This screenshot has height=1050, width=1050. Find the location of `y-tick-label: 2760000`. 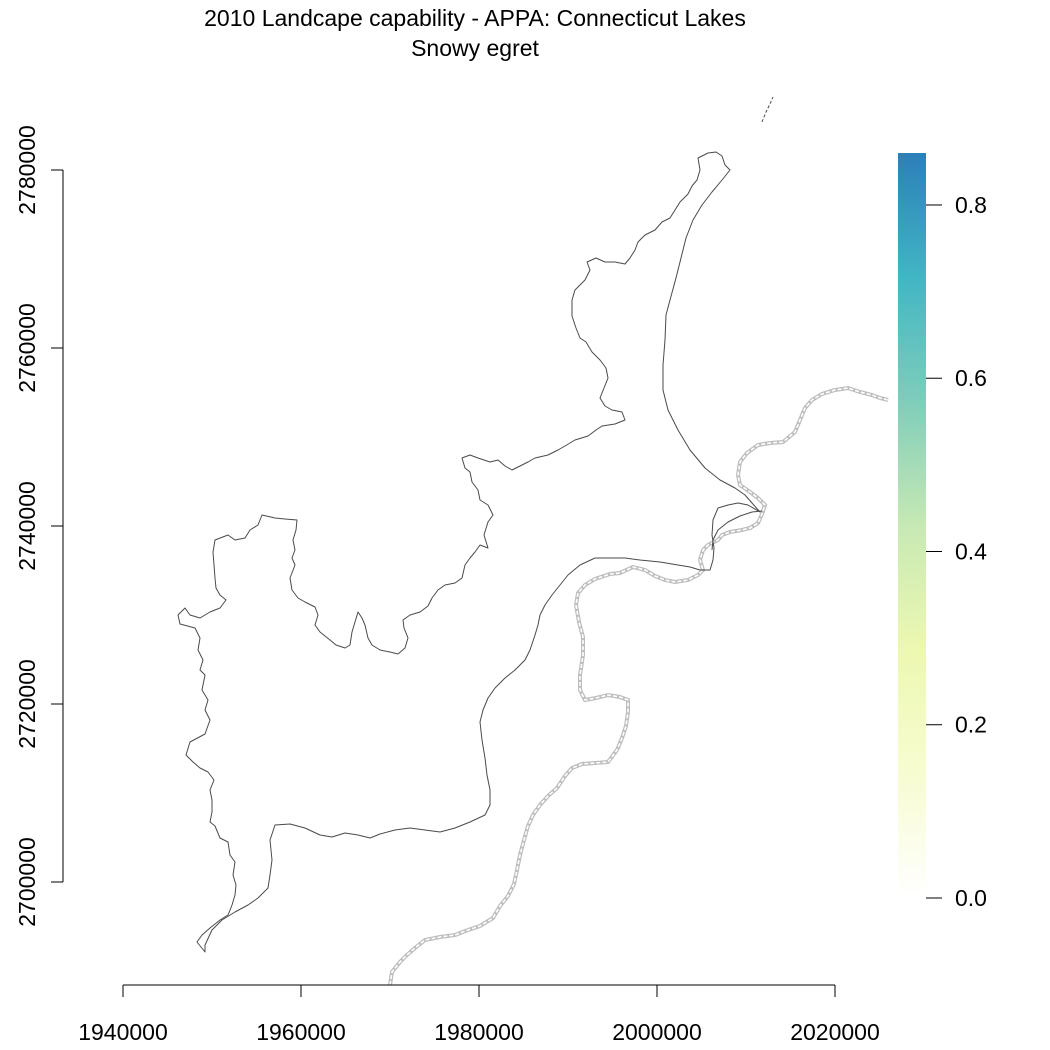

y-tick-label: 2760000 is located at coordinates (27, 348).